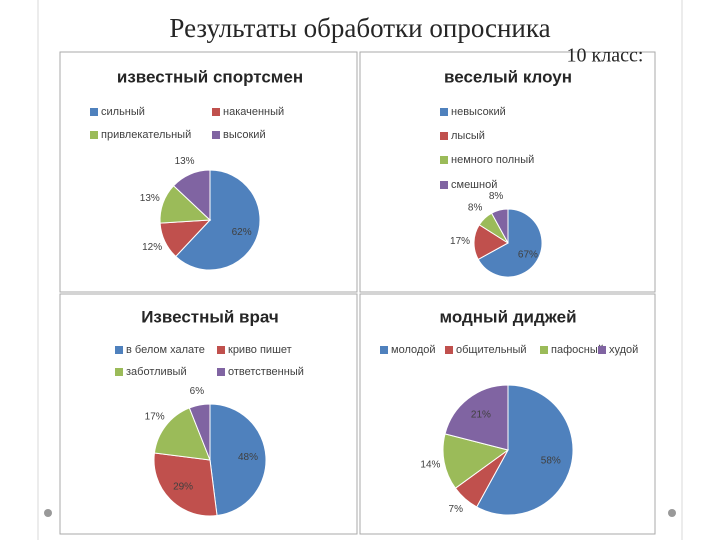 The image size is (720, 540). Describe the element at coordinates (508, 76) in the screenshot. I see `chart-title: веселый клоун` at that location.